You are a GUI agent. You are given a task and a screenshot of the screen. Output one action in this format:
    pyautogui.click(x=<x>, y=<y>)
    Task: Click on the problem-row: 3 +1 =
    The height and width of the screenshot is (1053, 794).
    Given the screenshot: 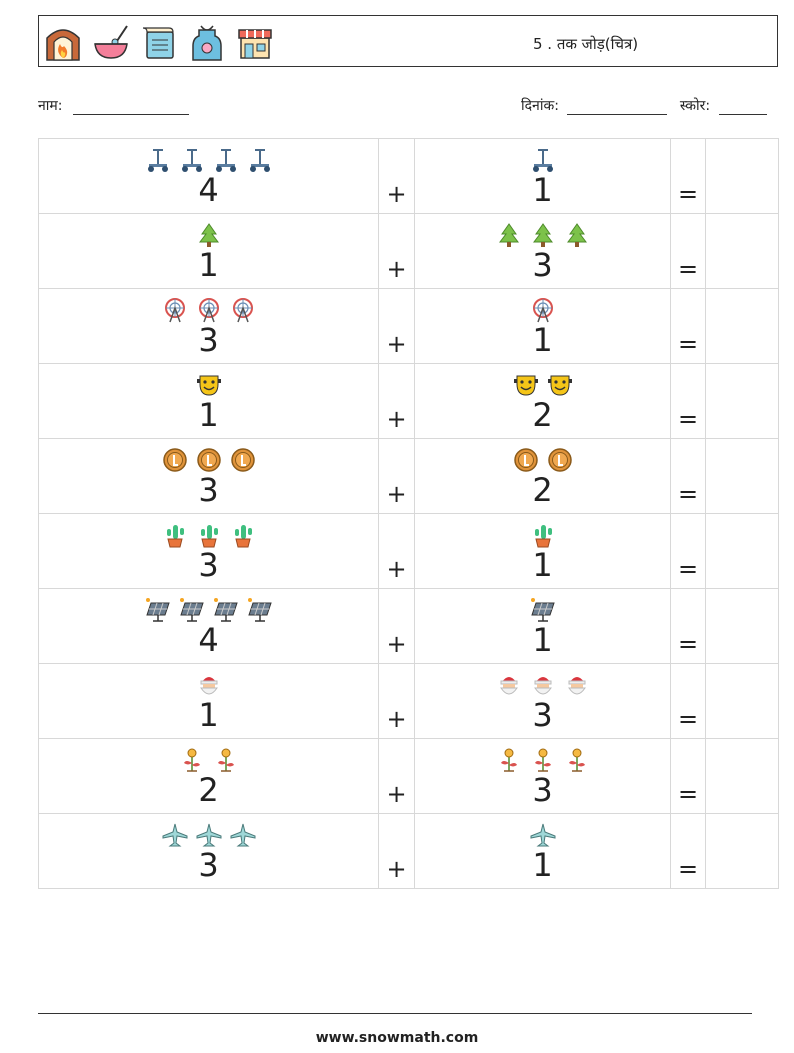 What is the action you would take?
    pyautogui.click(x=408, y=551)
    